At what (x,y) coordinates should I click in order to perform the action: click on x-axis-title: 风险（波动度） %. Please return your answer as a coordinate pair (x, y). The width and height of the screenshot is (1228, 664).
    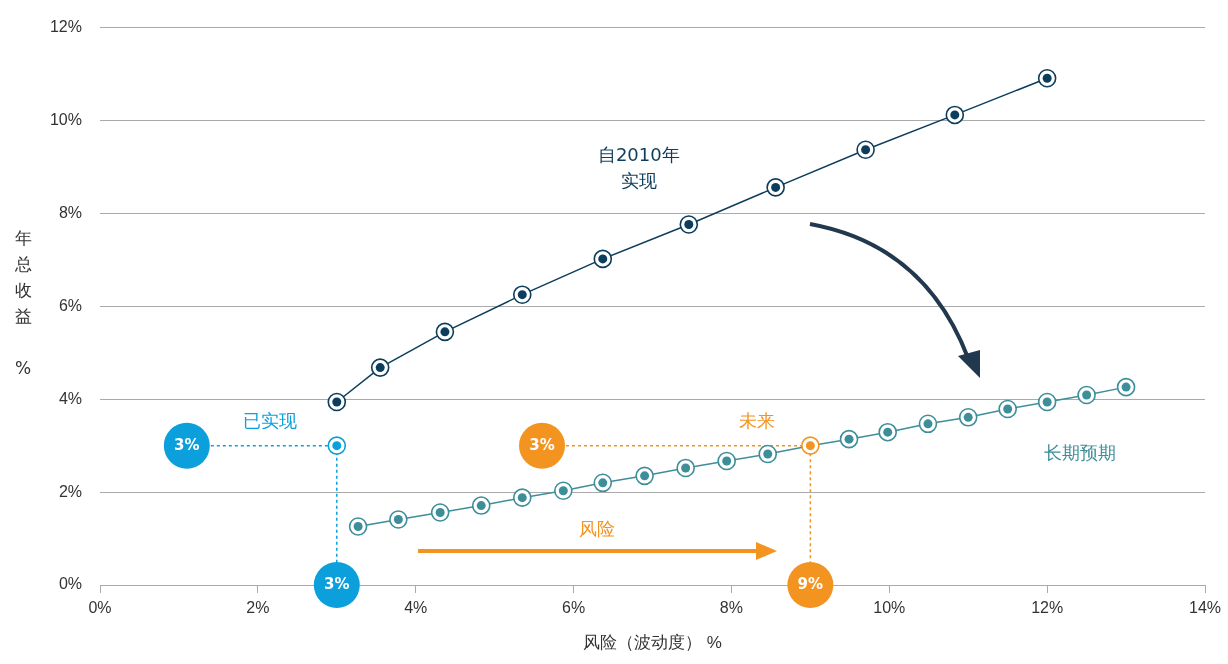
    Looking at the image, I should click on (652, 643).